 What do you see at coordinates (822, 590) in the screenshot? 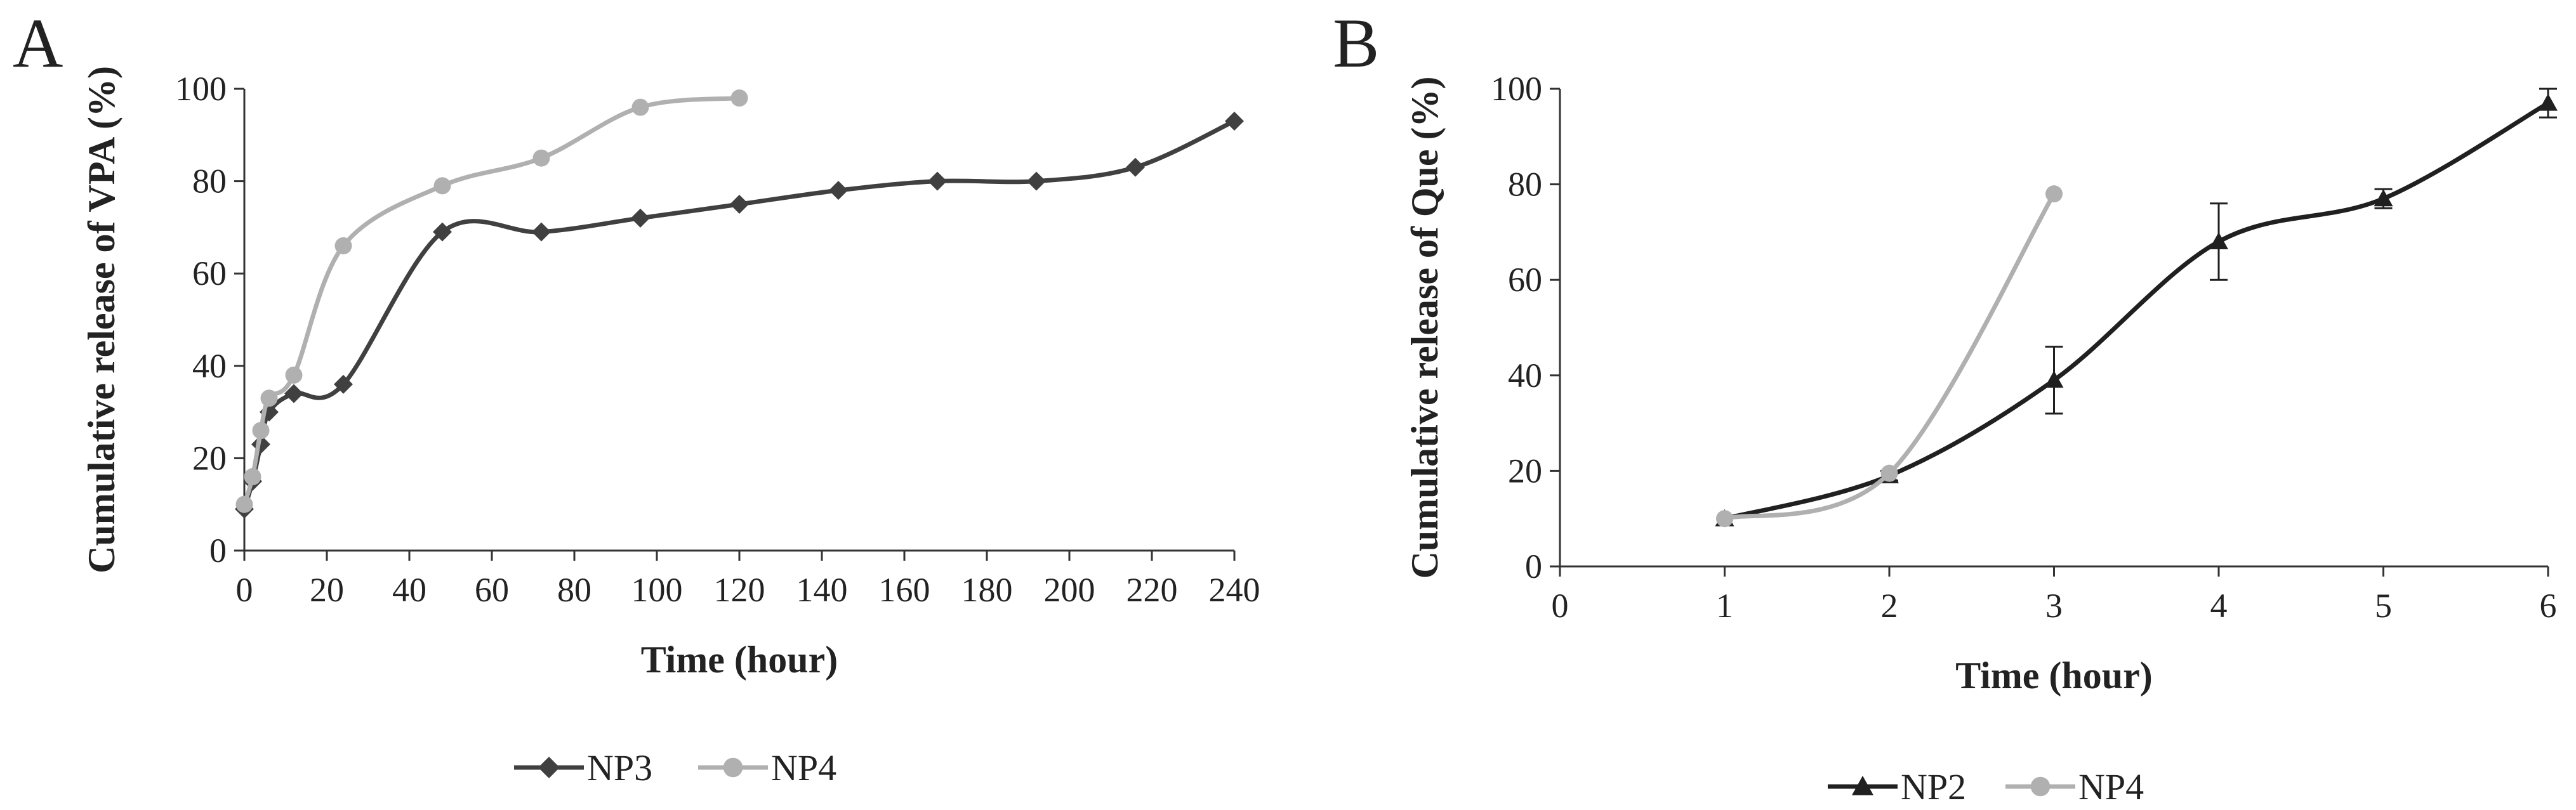
I see `x-tick-label: 140` at bounding box center [822, 590].